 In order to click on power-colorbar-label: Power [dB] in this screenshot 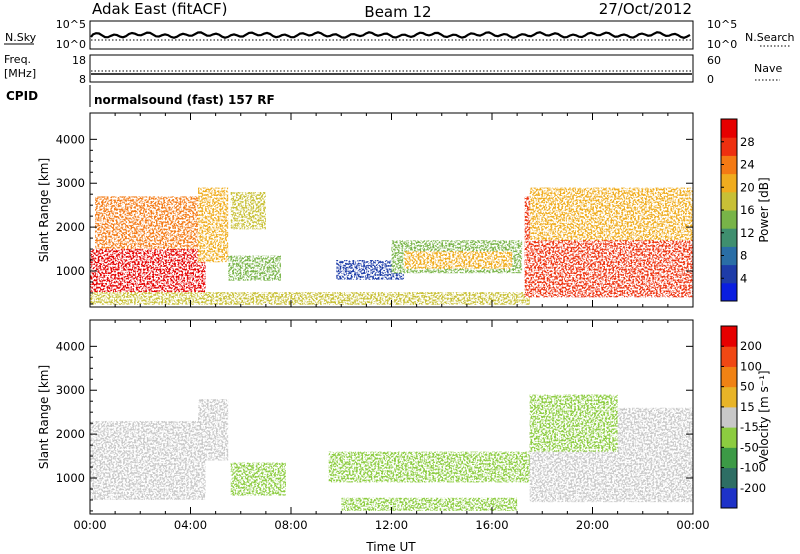, I will do `click(764, 209)`.